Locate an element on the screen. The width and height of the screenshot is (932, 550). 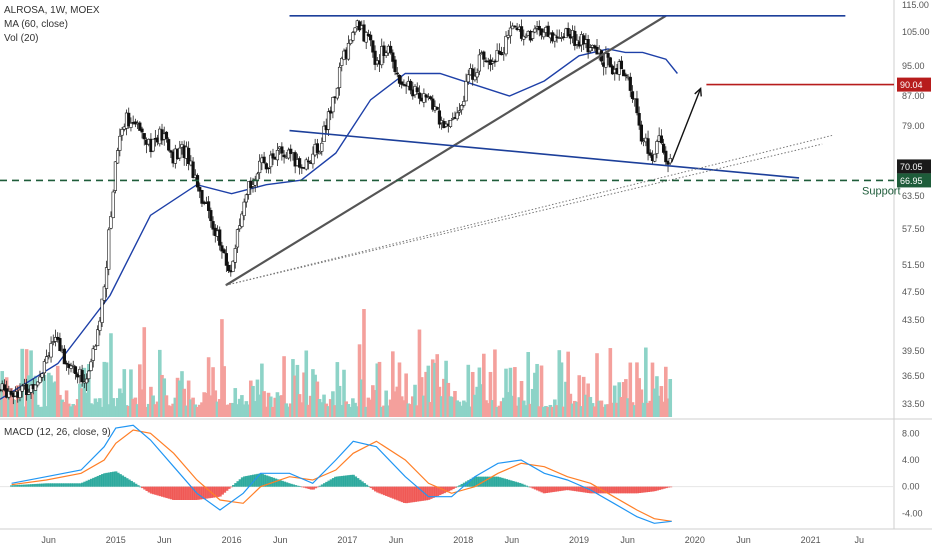
ma-legend: MA (60, close) is located at coordinates (36, 24).